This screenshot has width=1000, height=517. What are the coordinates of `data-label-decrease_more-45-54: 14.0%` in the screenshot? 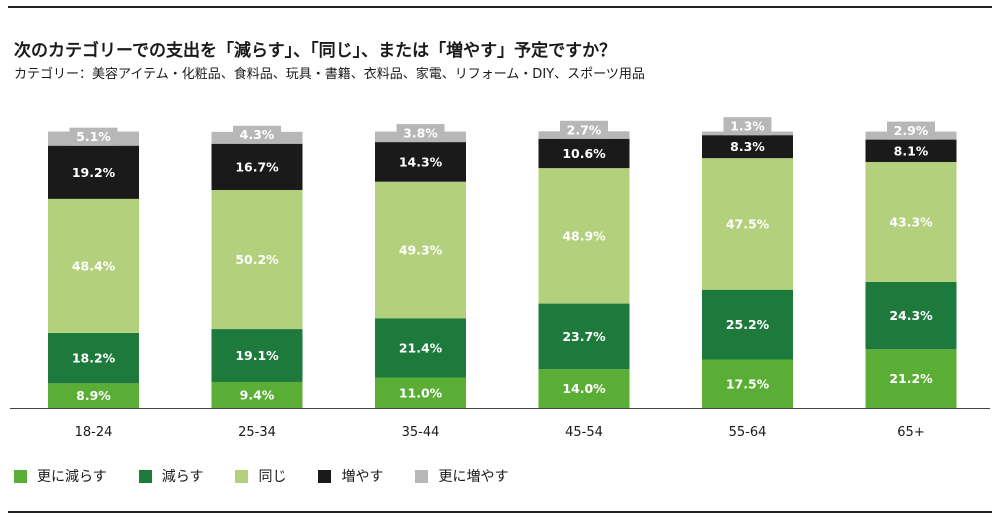 It's located at (584, 388).